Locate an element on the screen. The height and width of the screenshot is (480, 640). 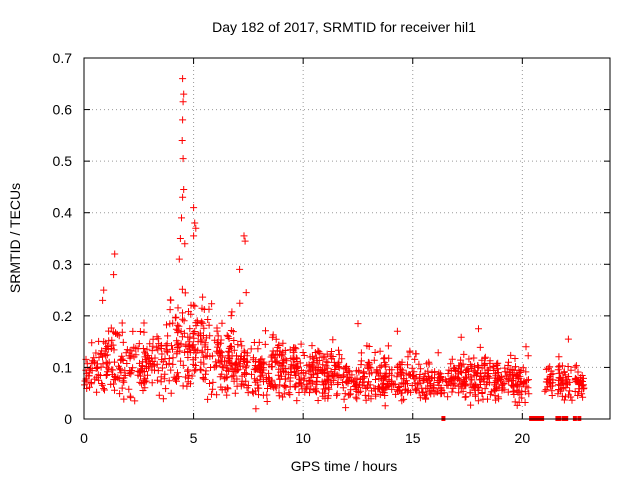
y-tick-label: 0.4 is located at coordinates (63, 213).